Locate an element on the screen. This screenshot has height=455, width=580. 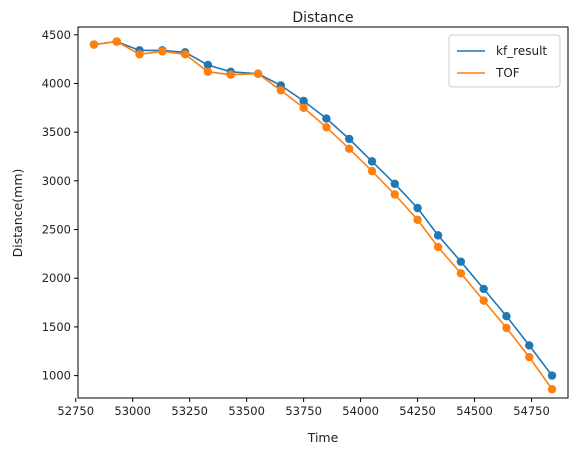
y-tick-label: 1500 is located at coordinates (56, 327).